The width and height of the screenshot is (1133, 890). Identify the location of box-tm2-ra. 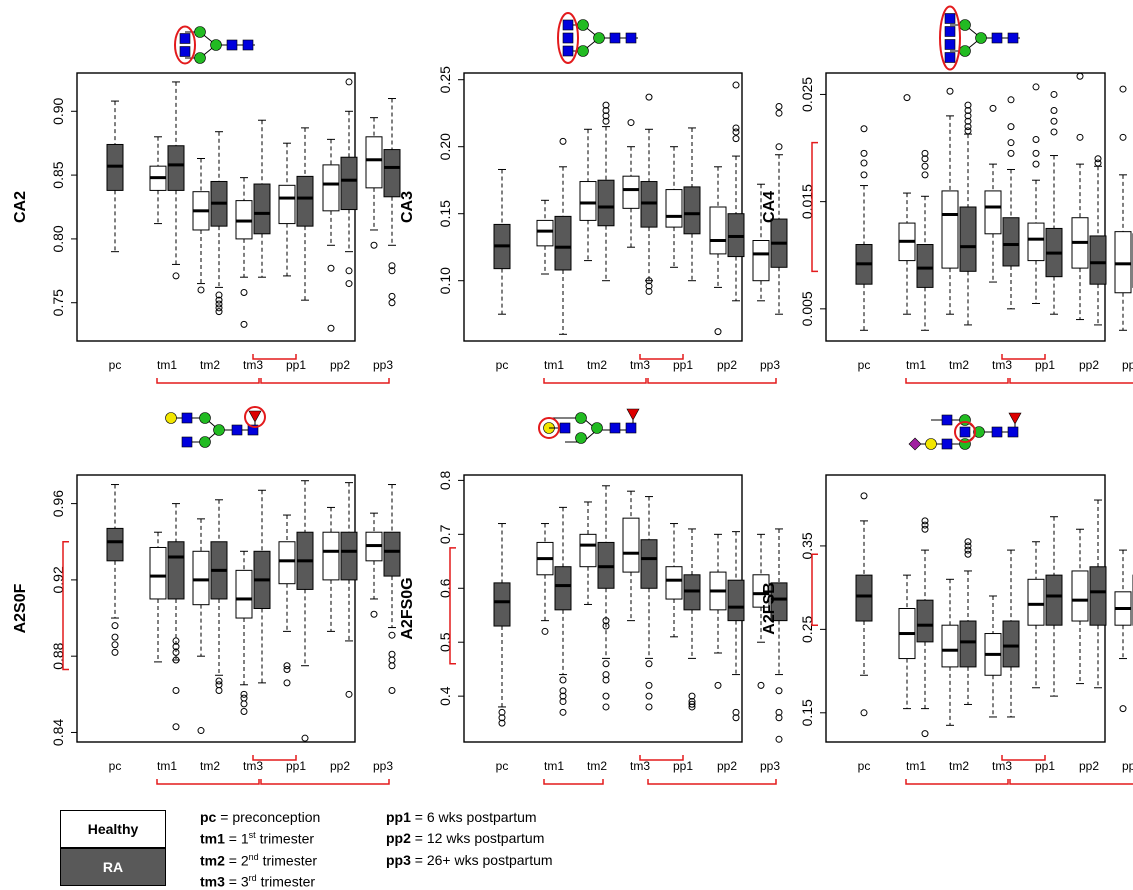
(968, 621).